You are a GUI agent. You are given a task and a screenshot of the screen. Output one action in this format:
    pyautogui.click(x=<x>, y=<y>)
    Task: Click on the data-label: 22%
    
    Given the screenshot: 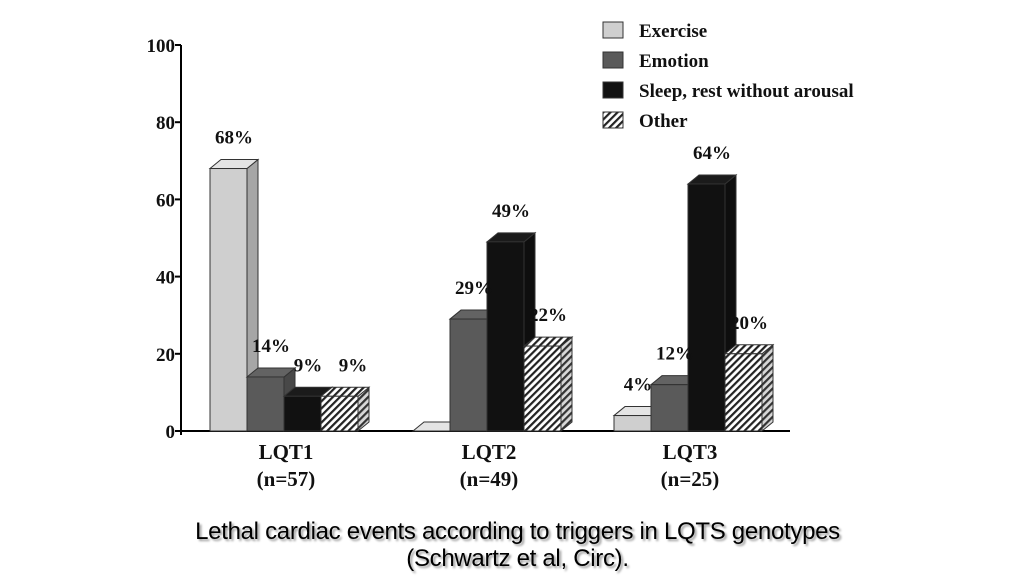 What is the action you would take?
    pyautogui.click(x=548, y=315)
    